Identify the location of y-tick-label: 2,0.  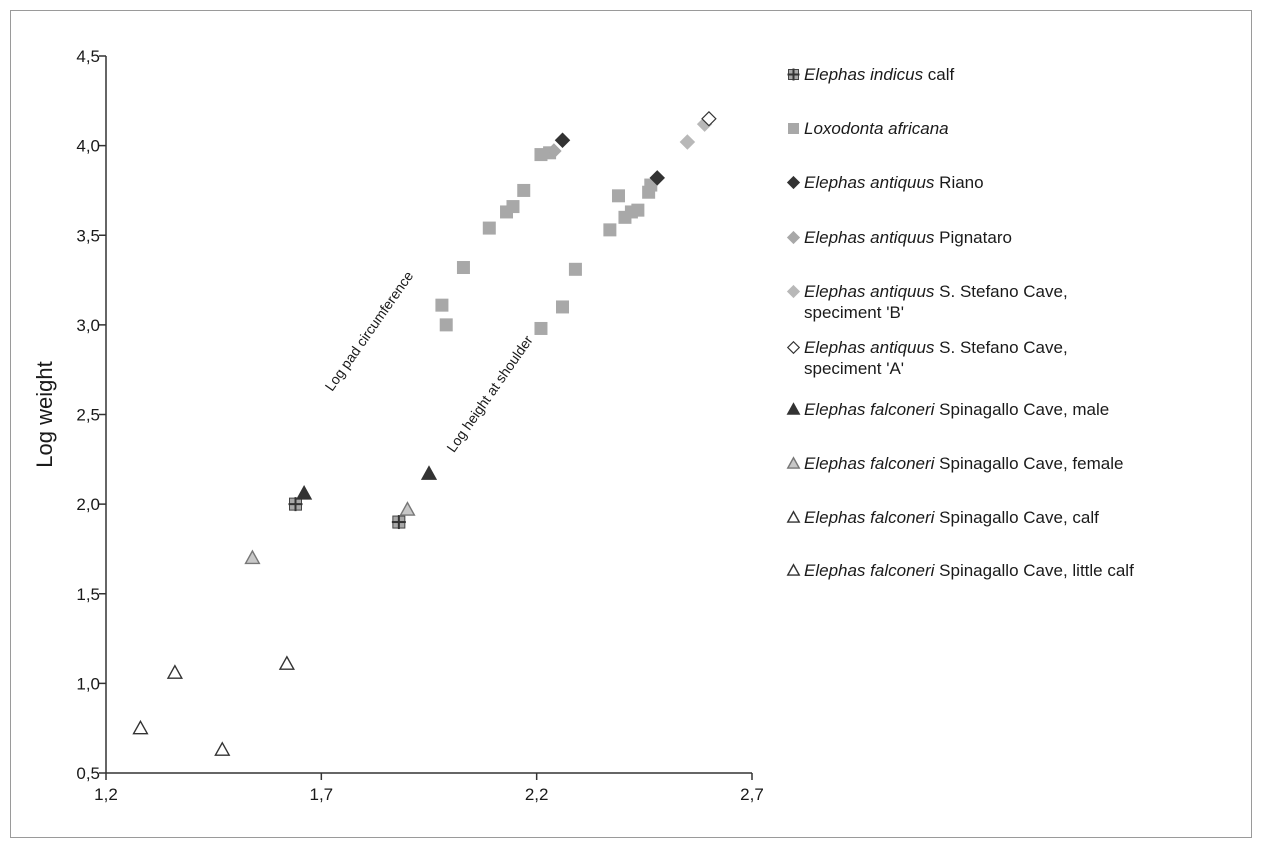
(88, 504).